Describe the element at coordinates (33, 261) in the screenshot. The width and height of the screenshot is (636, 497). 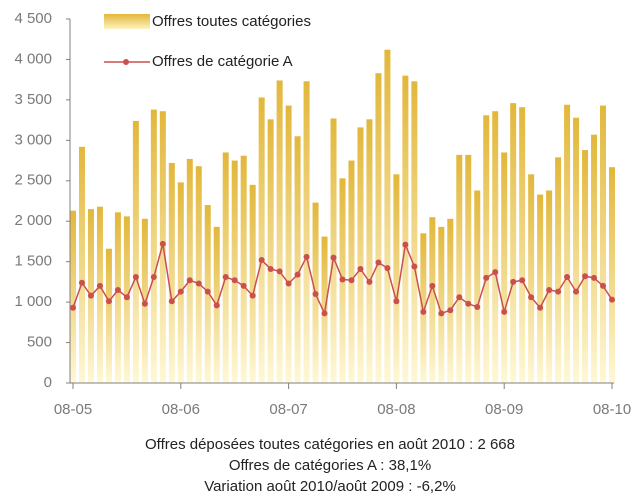
I see `y-tick-label: 1 500` at that location.